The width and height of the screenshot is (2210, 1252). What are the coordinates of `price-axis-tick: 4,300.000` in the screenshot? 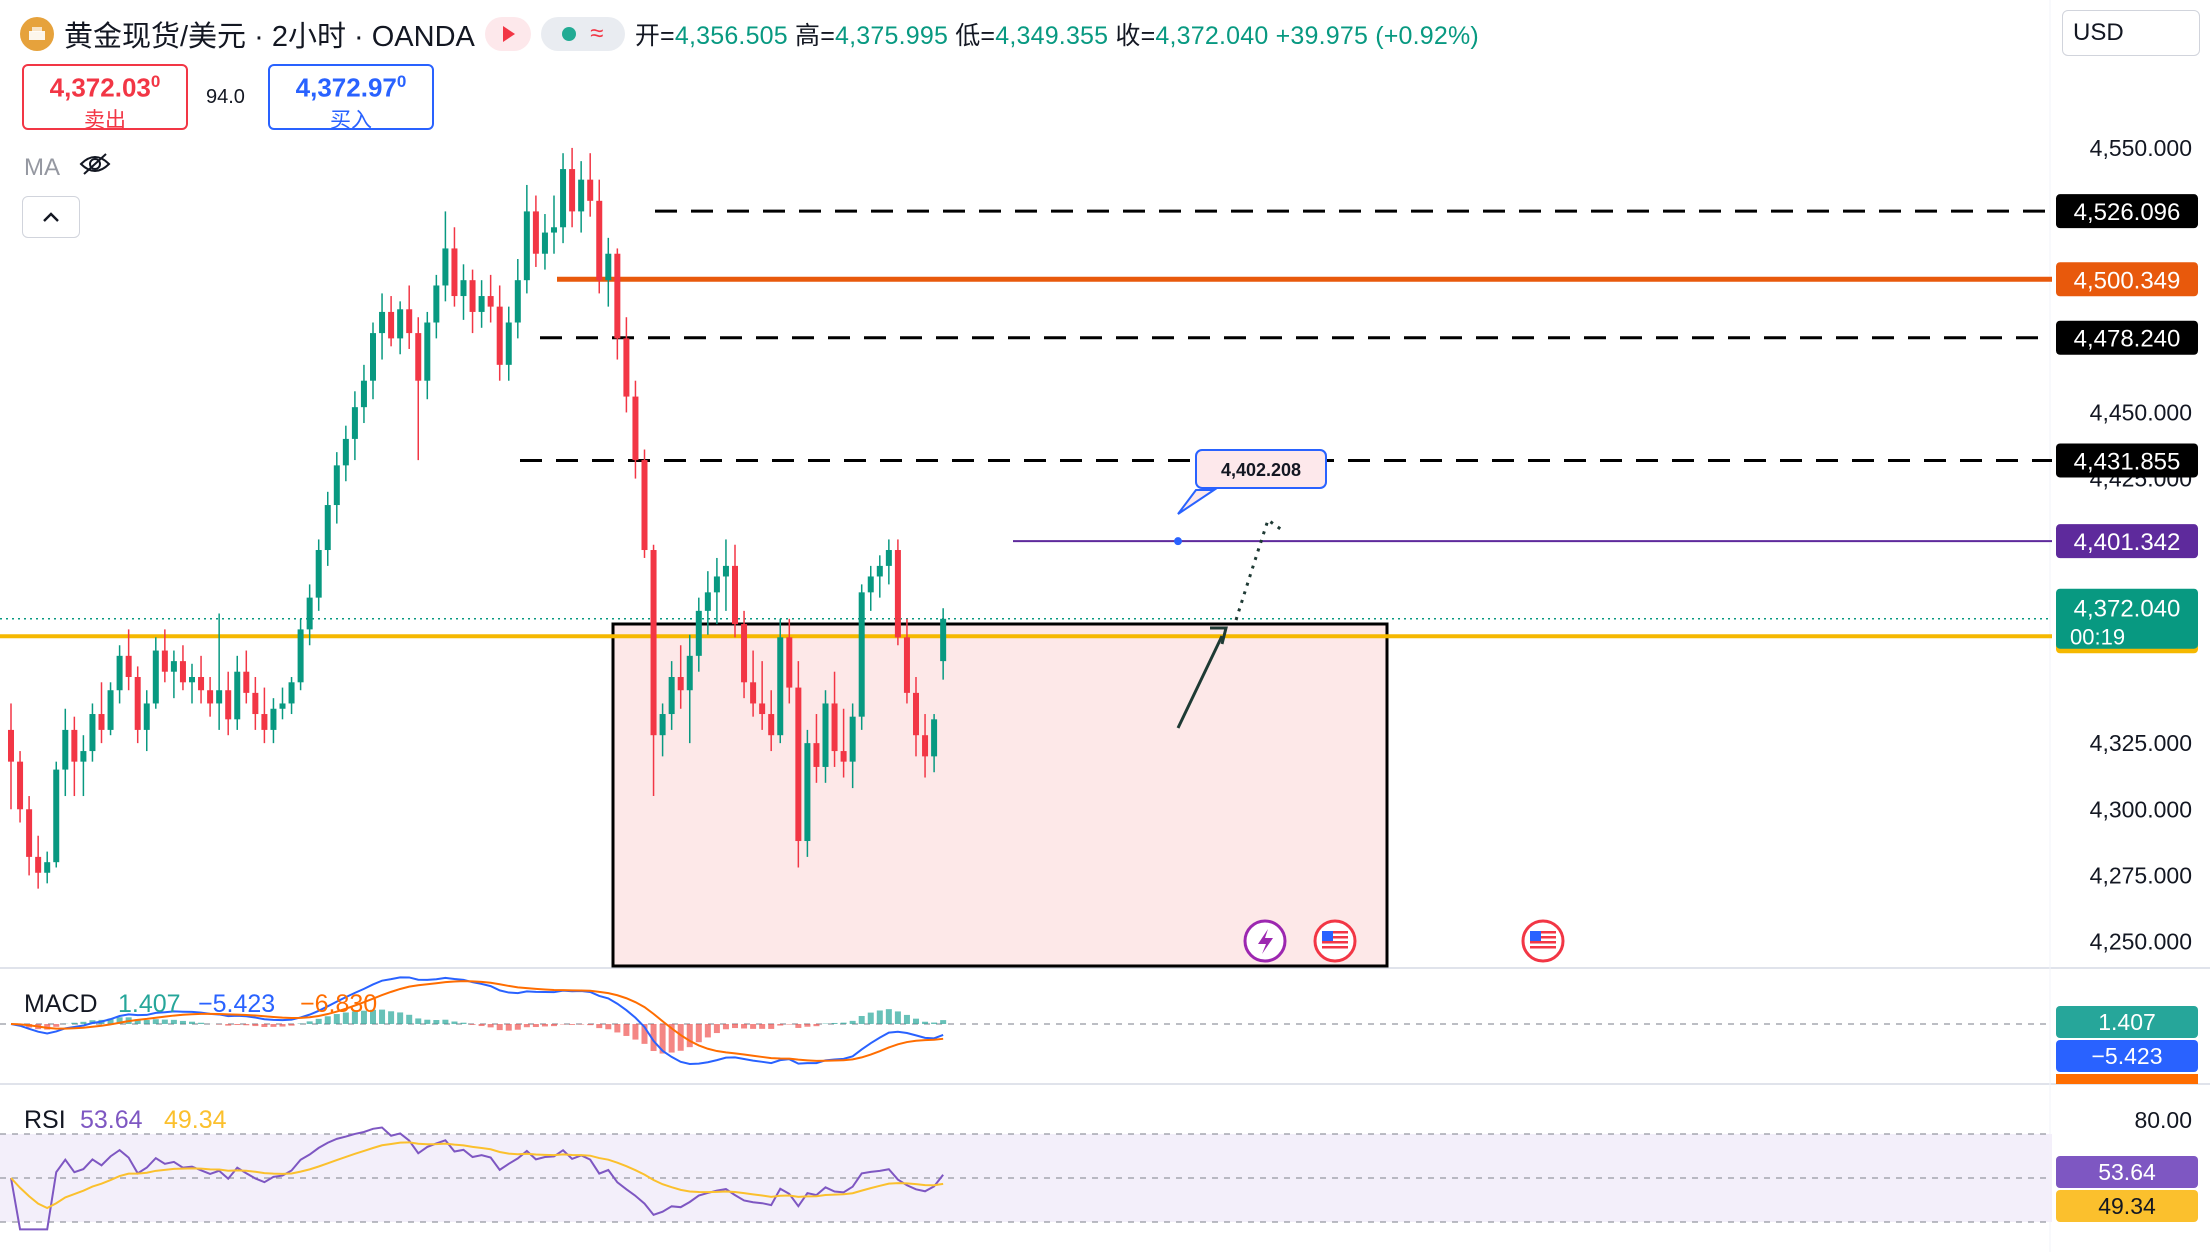 It's located at (2141, 809).